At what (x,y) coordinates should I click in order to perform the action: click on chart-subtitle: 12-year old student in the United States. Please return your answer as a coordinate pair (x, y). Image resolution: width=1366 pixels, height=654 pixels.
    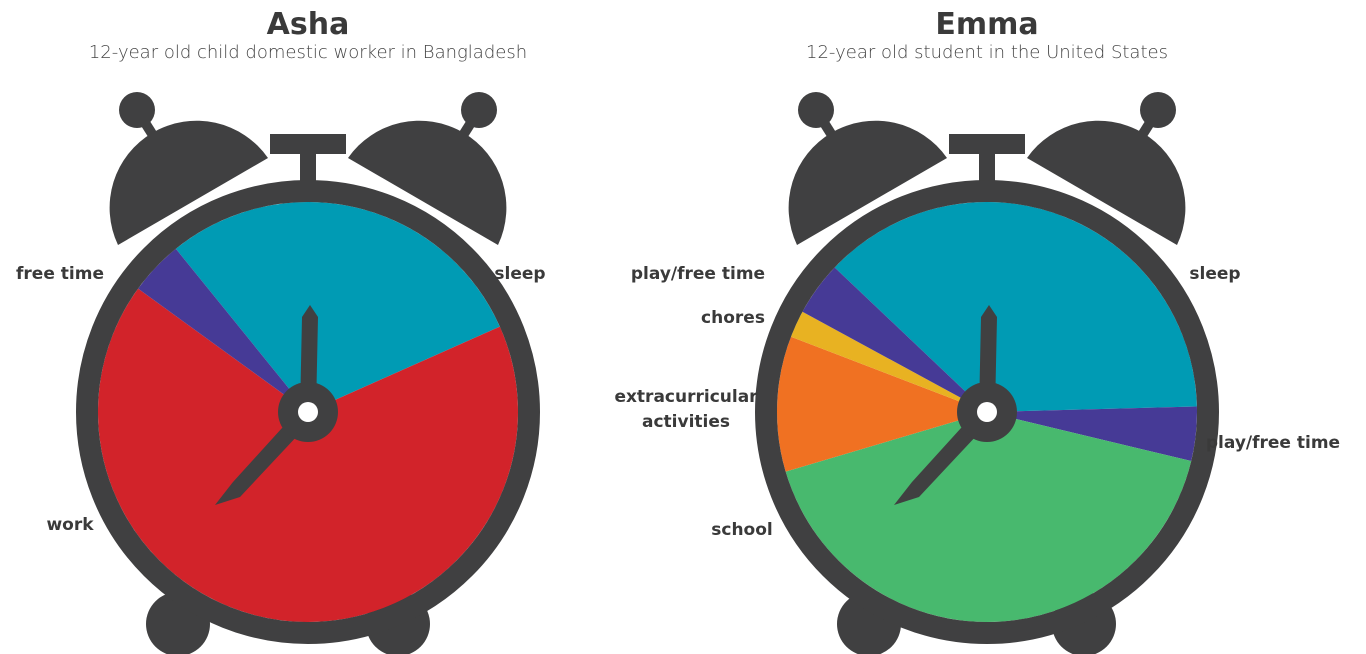
    Looking at the image, I should click on (987, 52).